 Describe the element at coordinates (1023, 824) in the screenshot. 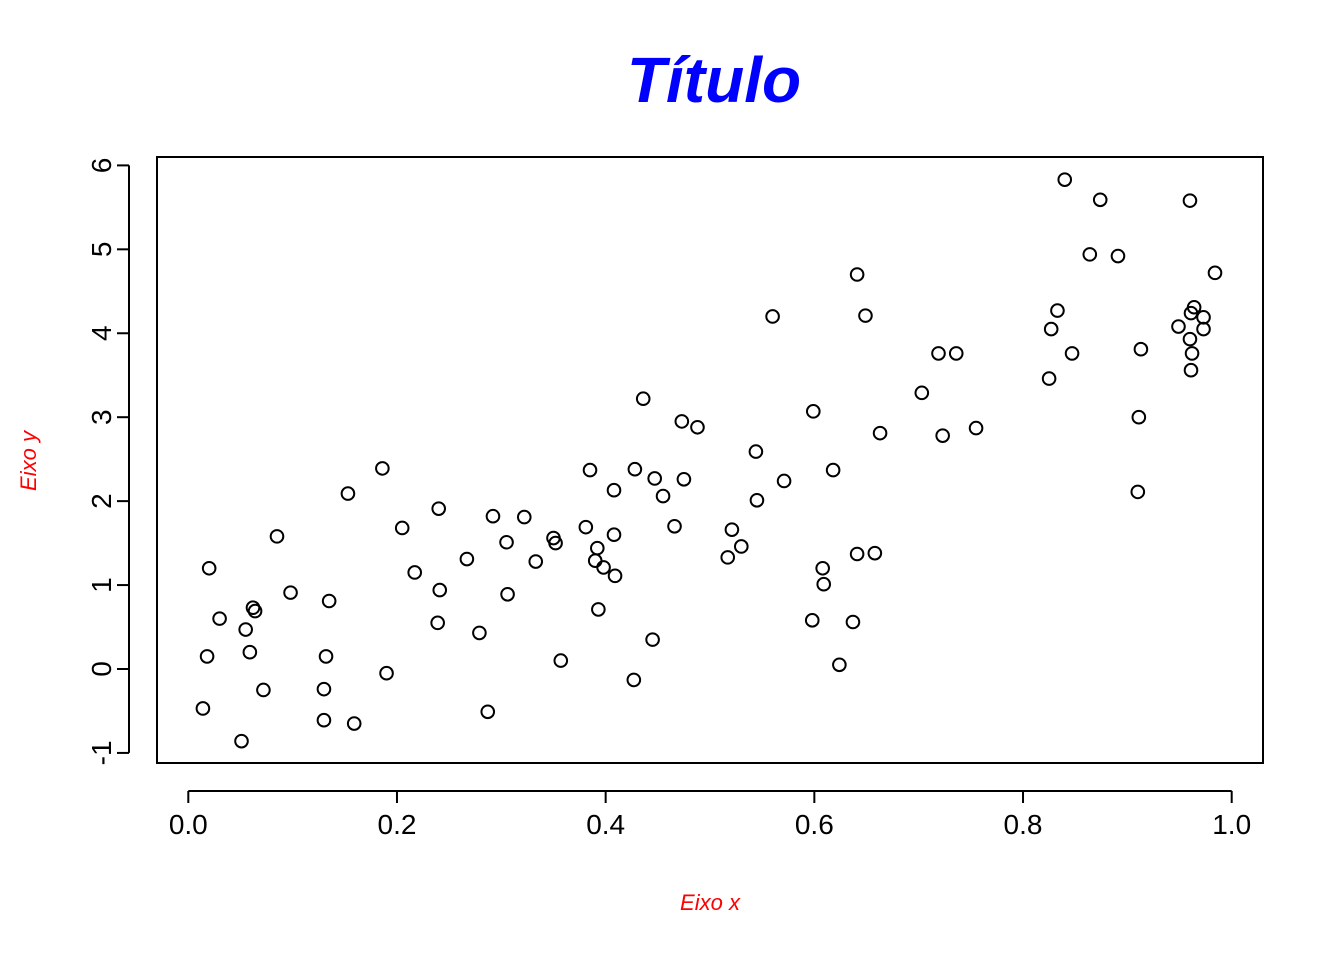

I see `x-tick-label: 0.8` at that location.